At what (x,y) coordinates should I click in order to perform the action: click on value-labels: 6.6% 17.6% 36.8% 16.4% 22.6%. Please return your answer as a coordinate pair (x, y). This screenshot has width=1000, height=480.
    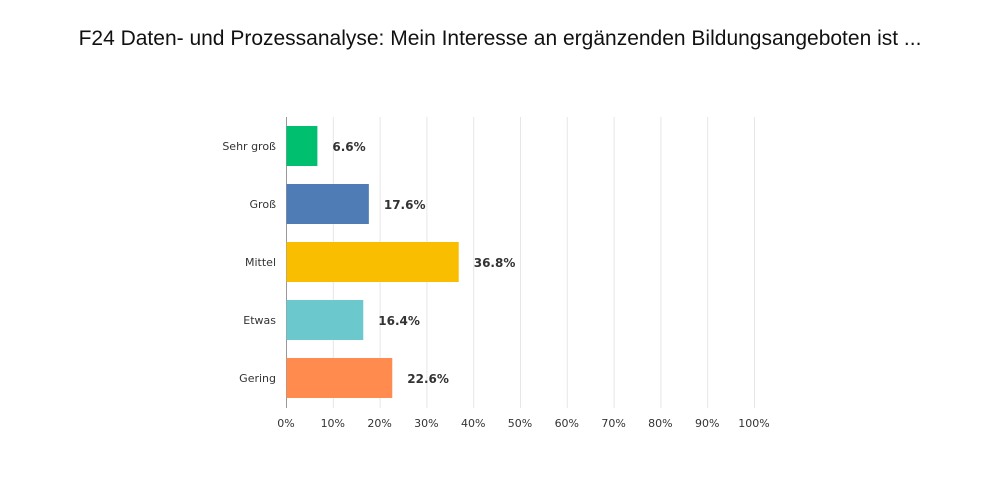
    Looking at the image, I should click on (423, 263).